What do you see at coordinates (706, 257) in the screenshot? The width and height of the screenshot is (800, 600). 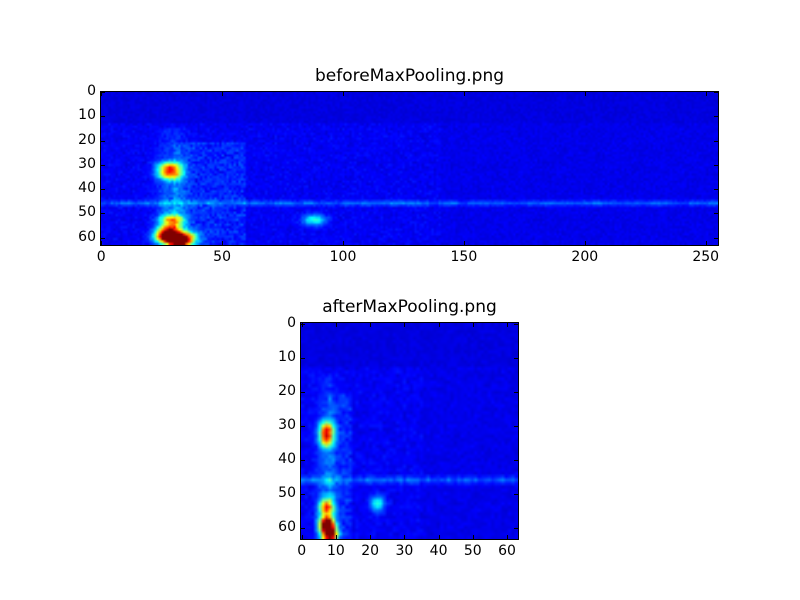 I see `x-tick-label: 250` at bounding box center [706, 257].